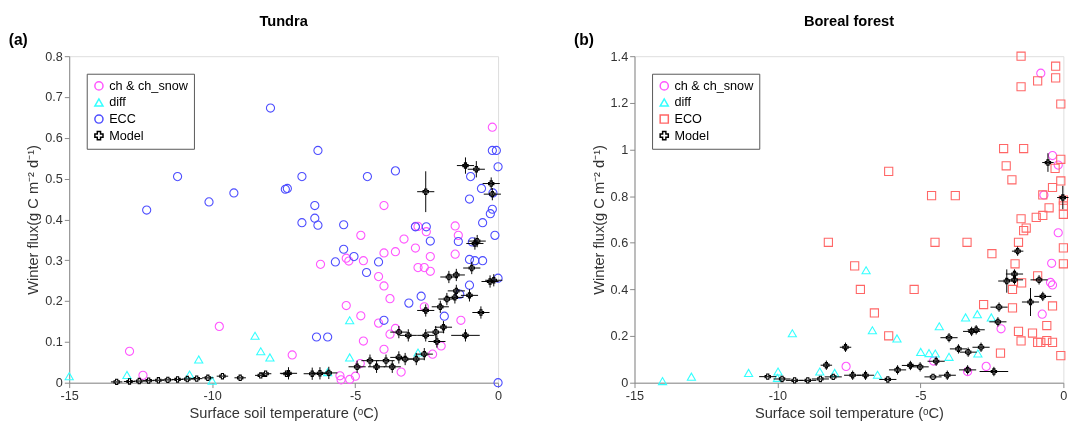 Image resolution: width=1078 pixels, height=445 pixels. I want to click on y-tick-label: 0.5, so click(54, 179).